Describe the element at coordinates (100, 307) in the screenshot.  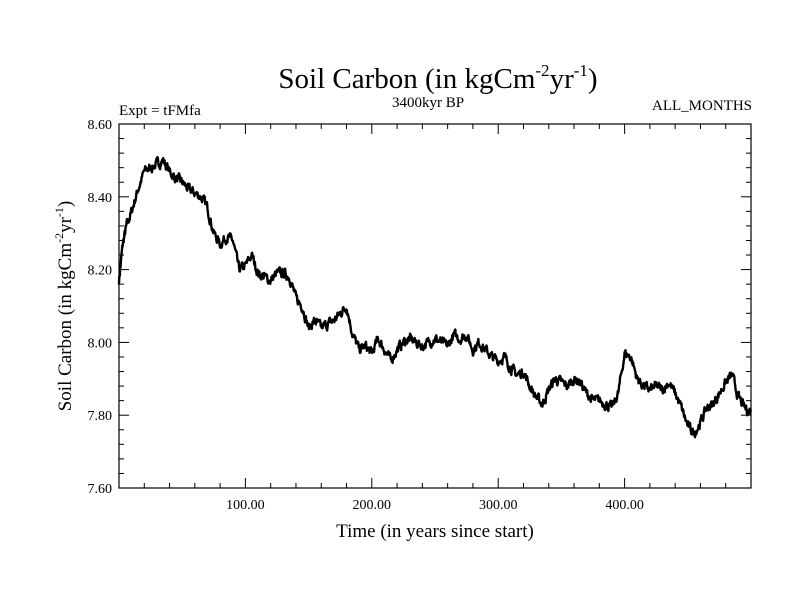
I see `y-axis-tick-labels: 7.60 7.80 8.00 8.20 8.40 8.60` at that location.